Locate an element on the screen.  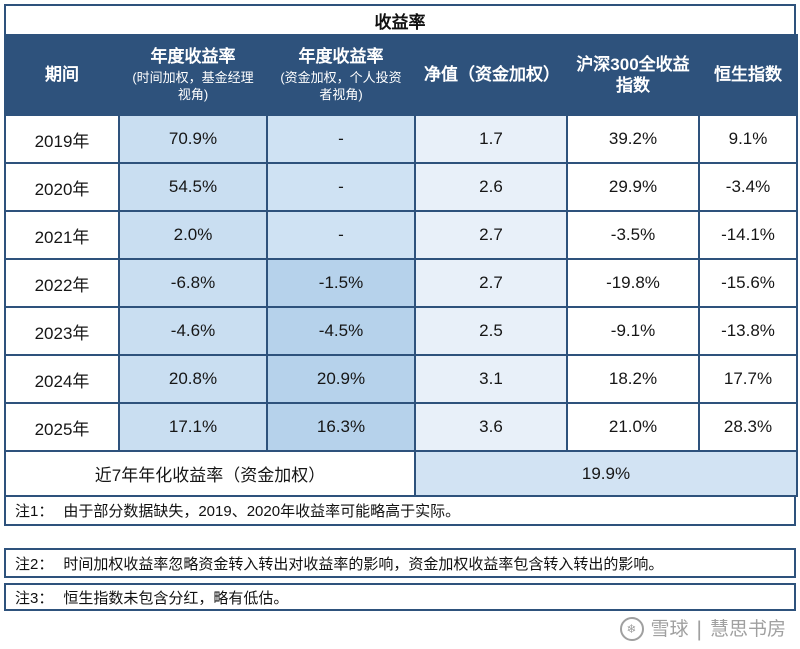
mw-return-cell: -4.5% is located at coordinates (341, 331).